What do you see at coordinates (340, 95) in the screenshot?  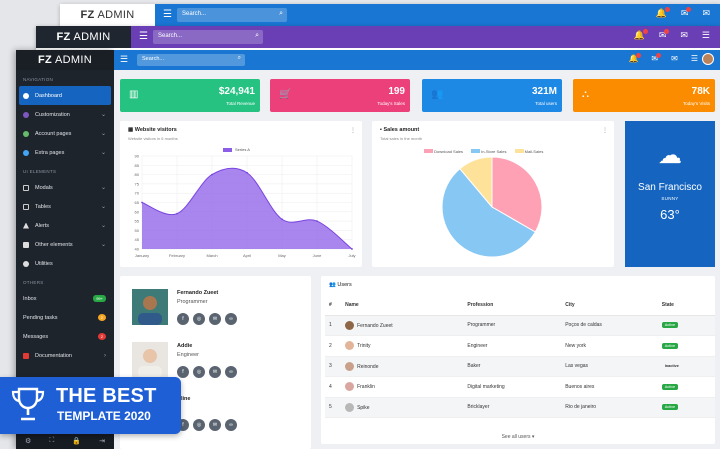 I see `stat-card-sales: 🛒 199 Today's Sales` at bounding box center [340, 95].